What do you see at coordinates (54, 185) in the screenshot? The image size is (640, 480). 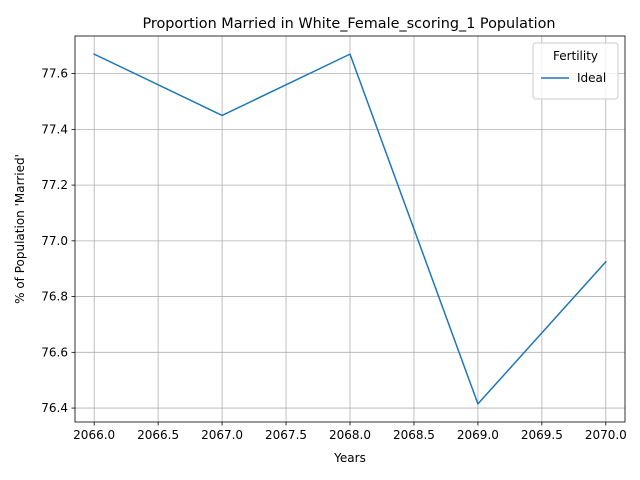 I see `y-tick-label: 77.2` at bounding box center [54, 185].